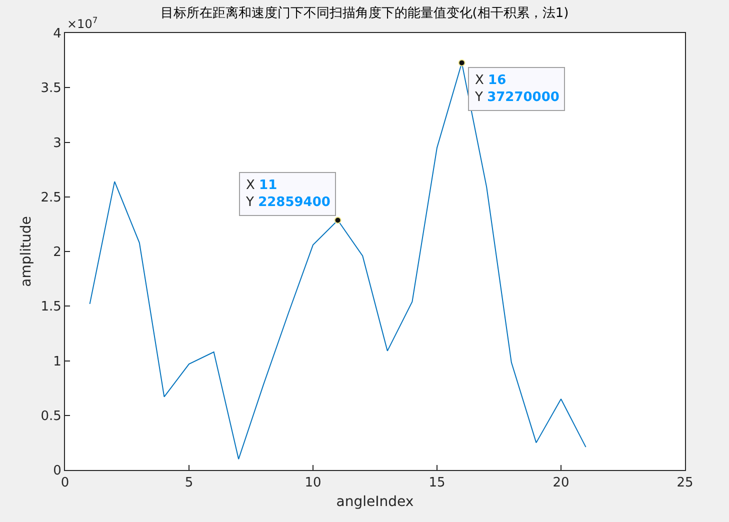 The height and width of the screenshot is (522, 729). I want to click on y-tick-label: 0.5, so click(51, 416).